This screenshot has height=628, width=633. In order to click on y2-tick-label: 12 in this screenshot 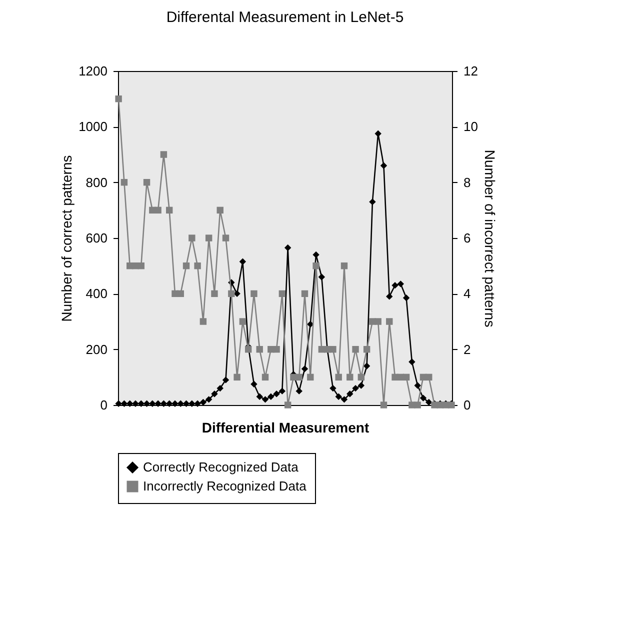, I will do `click(471, 71)`.